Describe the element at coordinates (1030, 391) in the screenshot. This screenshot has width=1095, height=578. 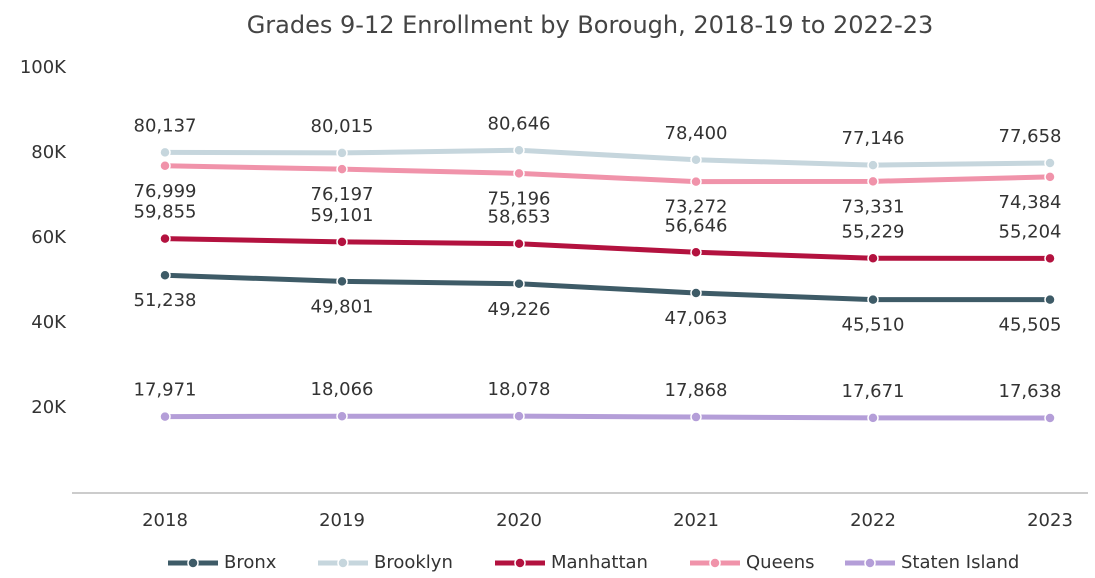
I see `data-label: 17,638` at that location.